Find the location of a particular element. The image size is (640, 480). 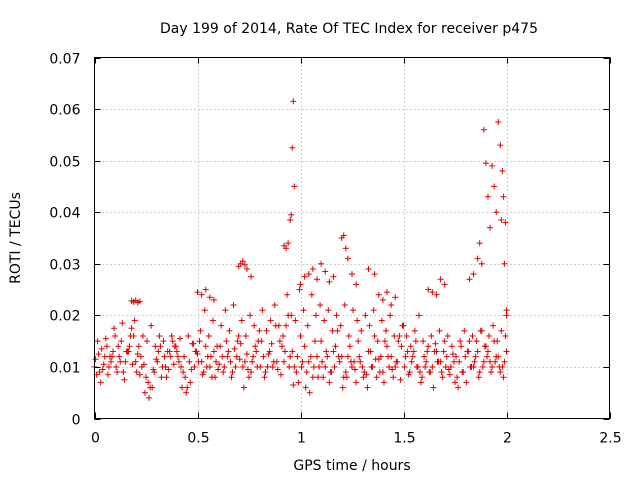

x-tick-label: 0 is located at coordinates (95, 439).